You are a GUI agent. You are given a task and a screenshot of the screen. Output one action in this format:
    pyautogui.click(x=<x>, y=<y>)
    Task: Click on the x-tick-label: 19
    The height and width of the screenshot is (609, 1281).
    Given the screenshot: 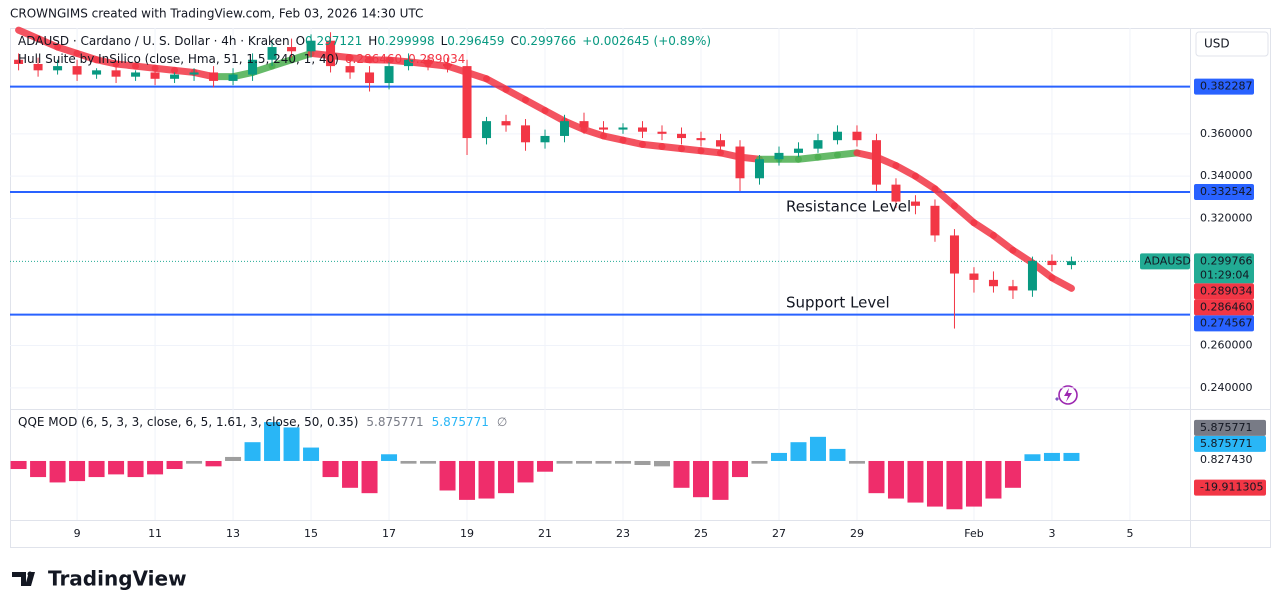 What is the action you would take?
    pyautogui.click(x=467, y=533)
    